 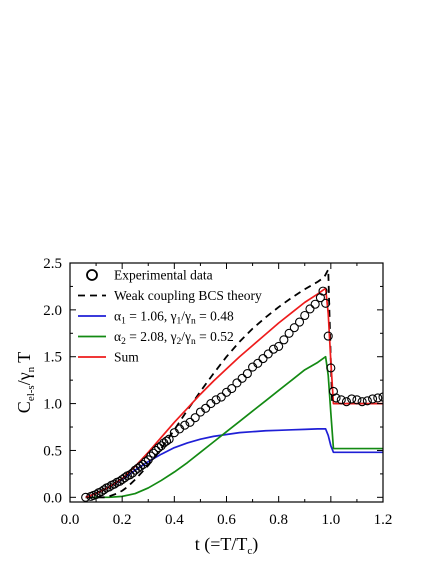 I want to click on y-tick-label: 2.5, so click(x=52, y=264).